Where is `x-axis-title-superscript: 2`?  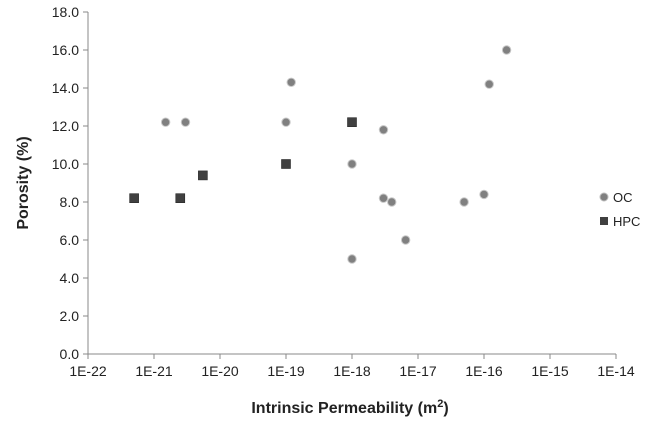 x-axis-title-superscript: 2 is located at coordinates (440, 404).